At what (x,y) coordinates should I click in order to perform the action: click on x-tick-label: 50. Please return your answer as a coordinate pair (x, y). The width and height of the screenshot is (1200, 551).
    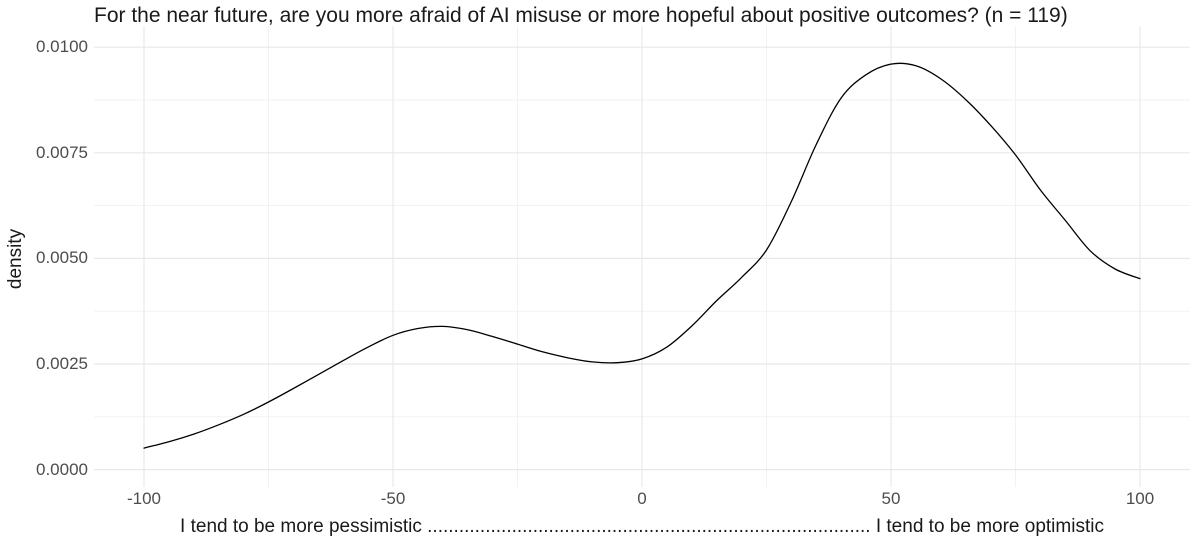
    Looking at the image, I should click on (891, 498).